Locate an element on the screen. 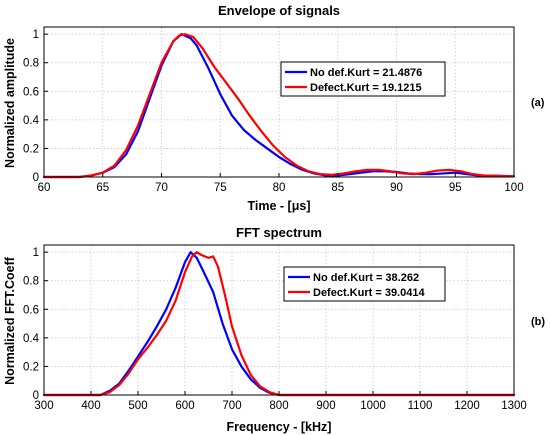  chart-a-ytick-label: 0.4 is located at coordinates (31, 121).